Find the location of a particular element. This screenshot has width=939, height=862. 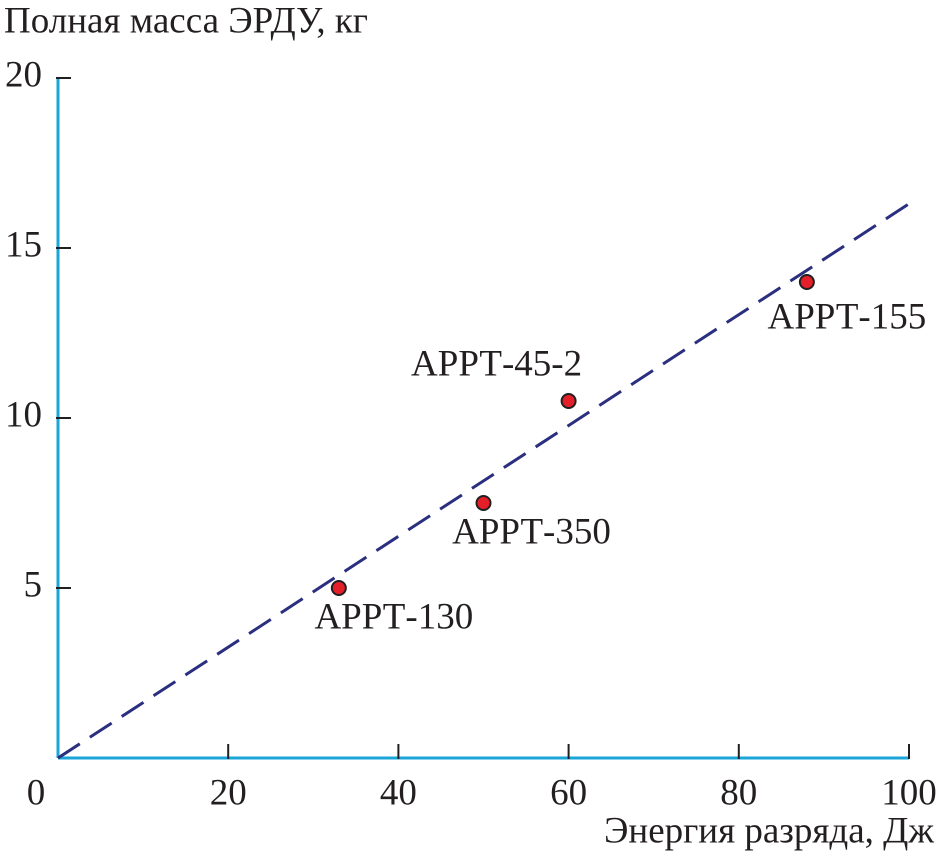

point-label: АРРТ-45-2 is located at coordinates (496, 363).